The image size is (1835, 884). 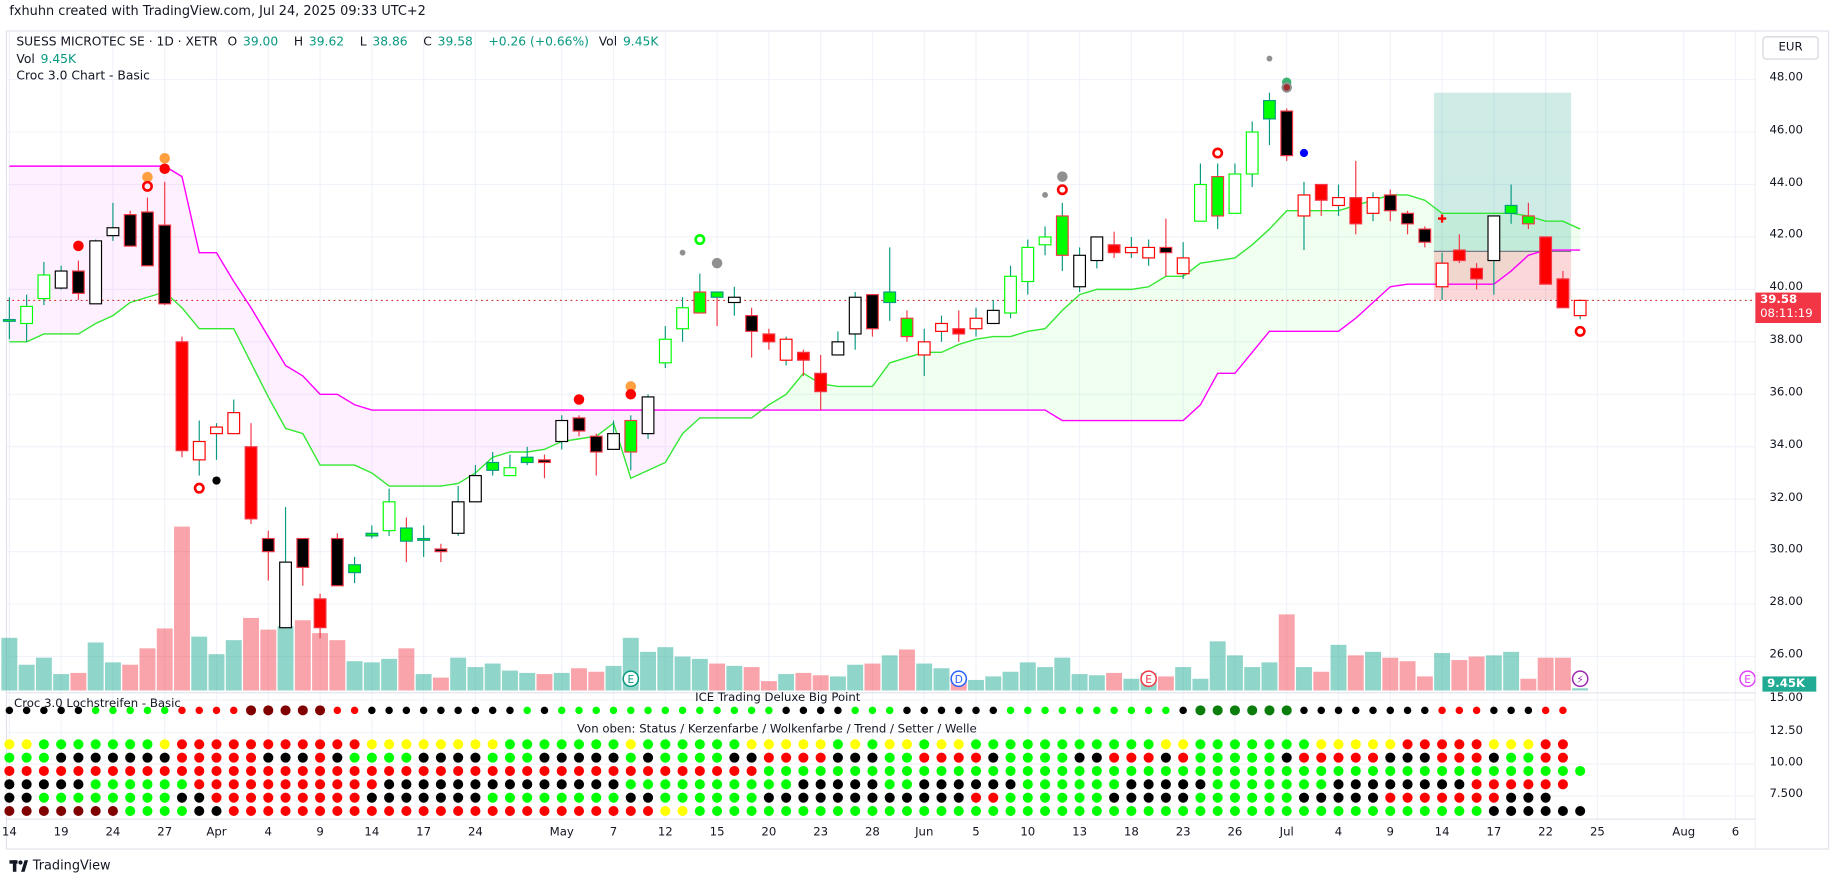 What do you see at coordinates (97, 704) in the screenshot?
I see `pane-title-left: Croc 3.0 Lochstreifen - Basic` at bounding box center [97, 704].